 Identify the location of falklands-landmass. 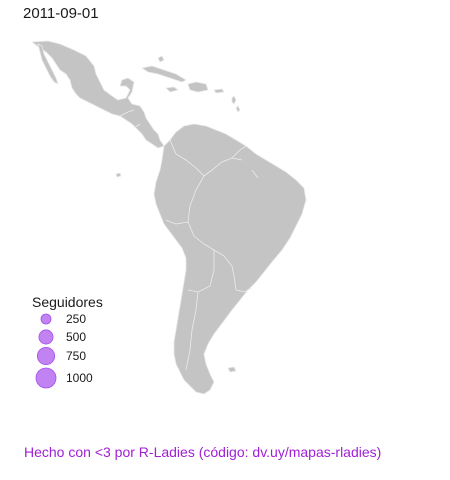
(232, 369).